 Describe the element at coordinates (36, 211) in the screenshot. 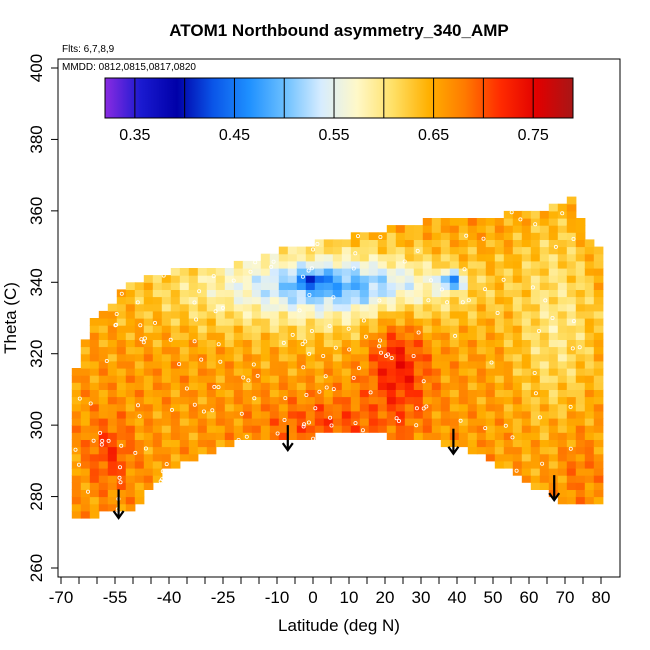

I see `y-tick-label: 360` at that location.